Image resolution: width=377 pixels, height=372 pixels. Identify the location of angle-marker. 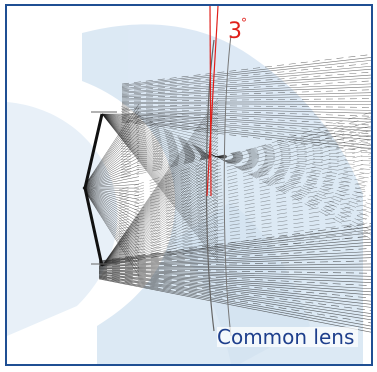
(212, 101).